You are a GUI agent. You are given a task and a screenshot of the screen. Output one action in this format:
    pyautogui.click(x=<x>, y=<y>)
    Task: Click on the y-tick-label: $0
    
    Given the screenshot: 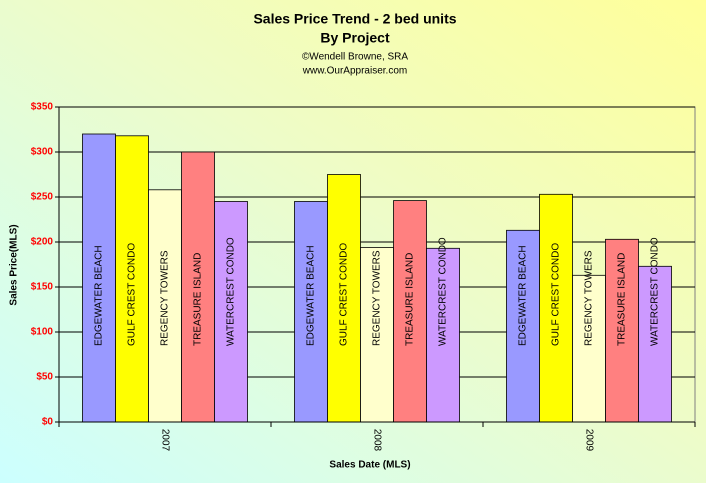 What is the action you would take?
    pyautogui.click(x=48, y=422)
    